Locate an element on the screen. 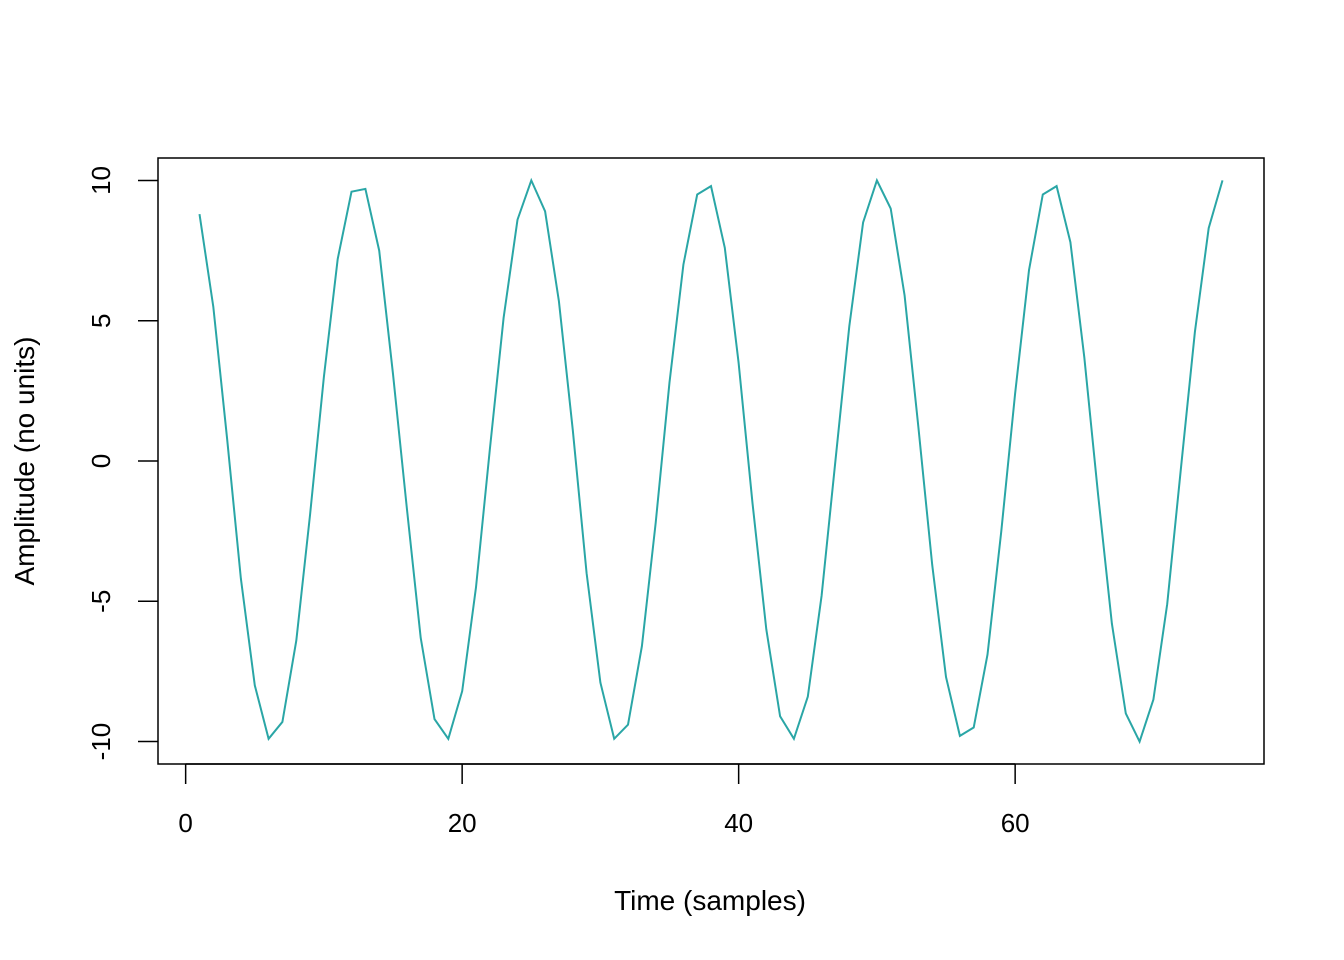 The width and height of the screenshot is (1344, 960). y-axis: -10 -5 0 5 10 is located at coordinates (122, 463).